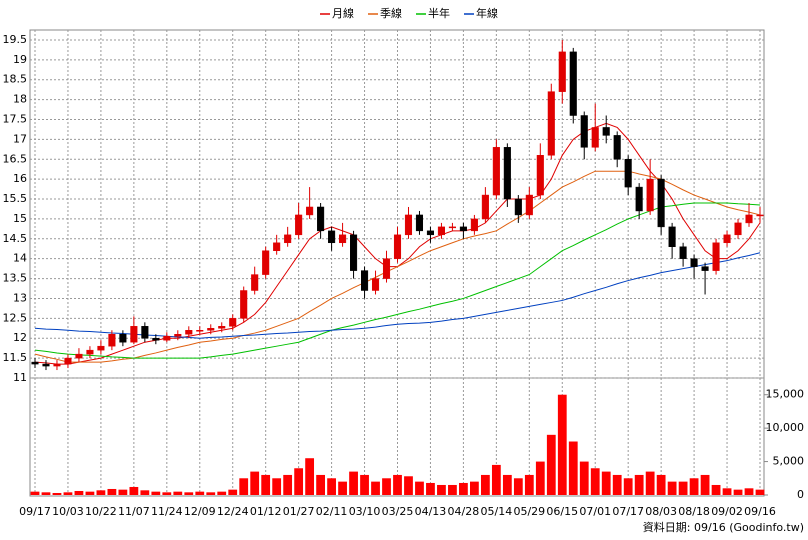  Describe the element at coordinates (628, 511) in the screenshot. I see `x-tick-label: 07/17` at that location.